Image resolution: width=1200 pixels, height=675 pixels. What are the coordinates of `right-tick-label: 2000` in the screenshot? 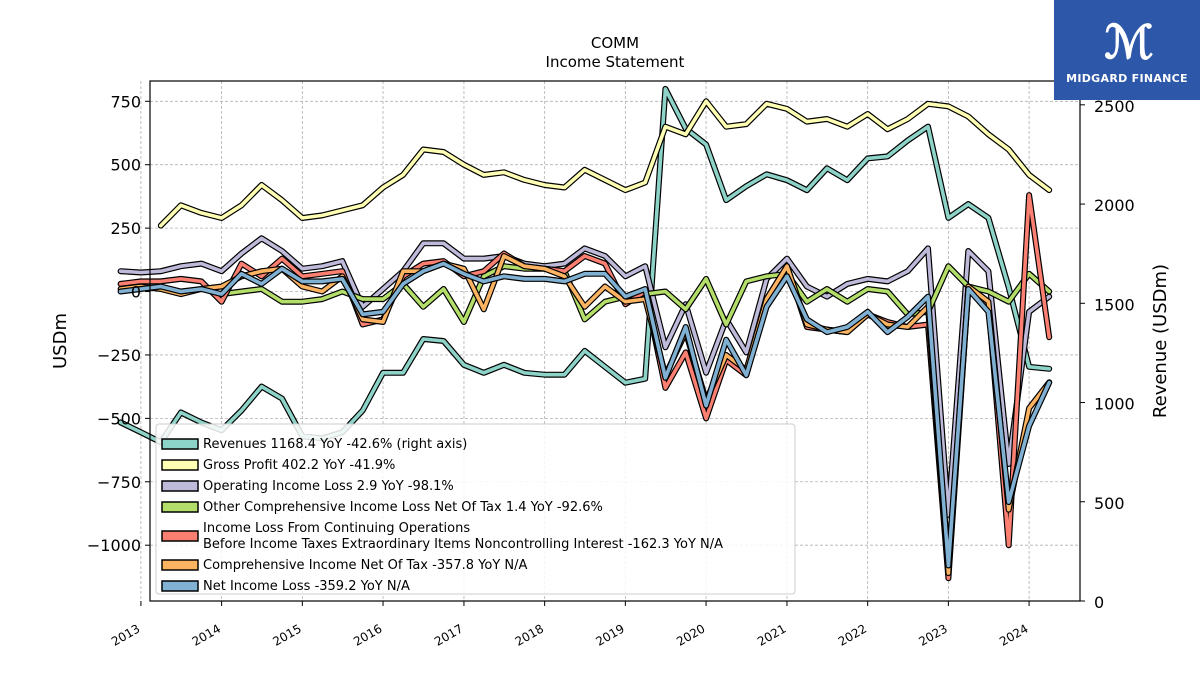 It's located at (1114, 205).